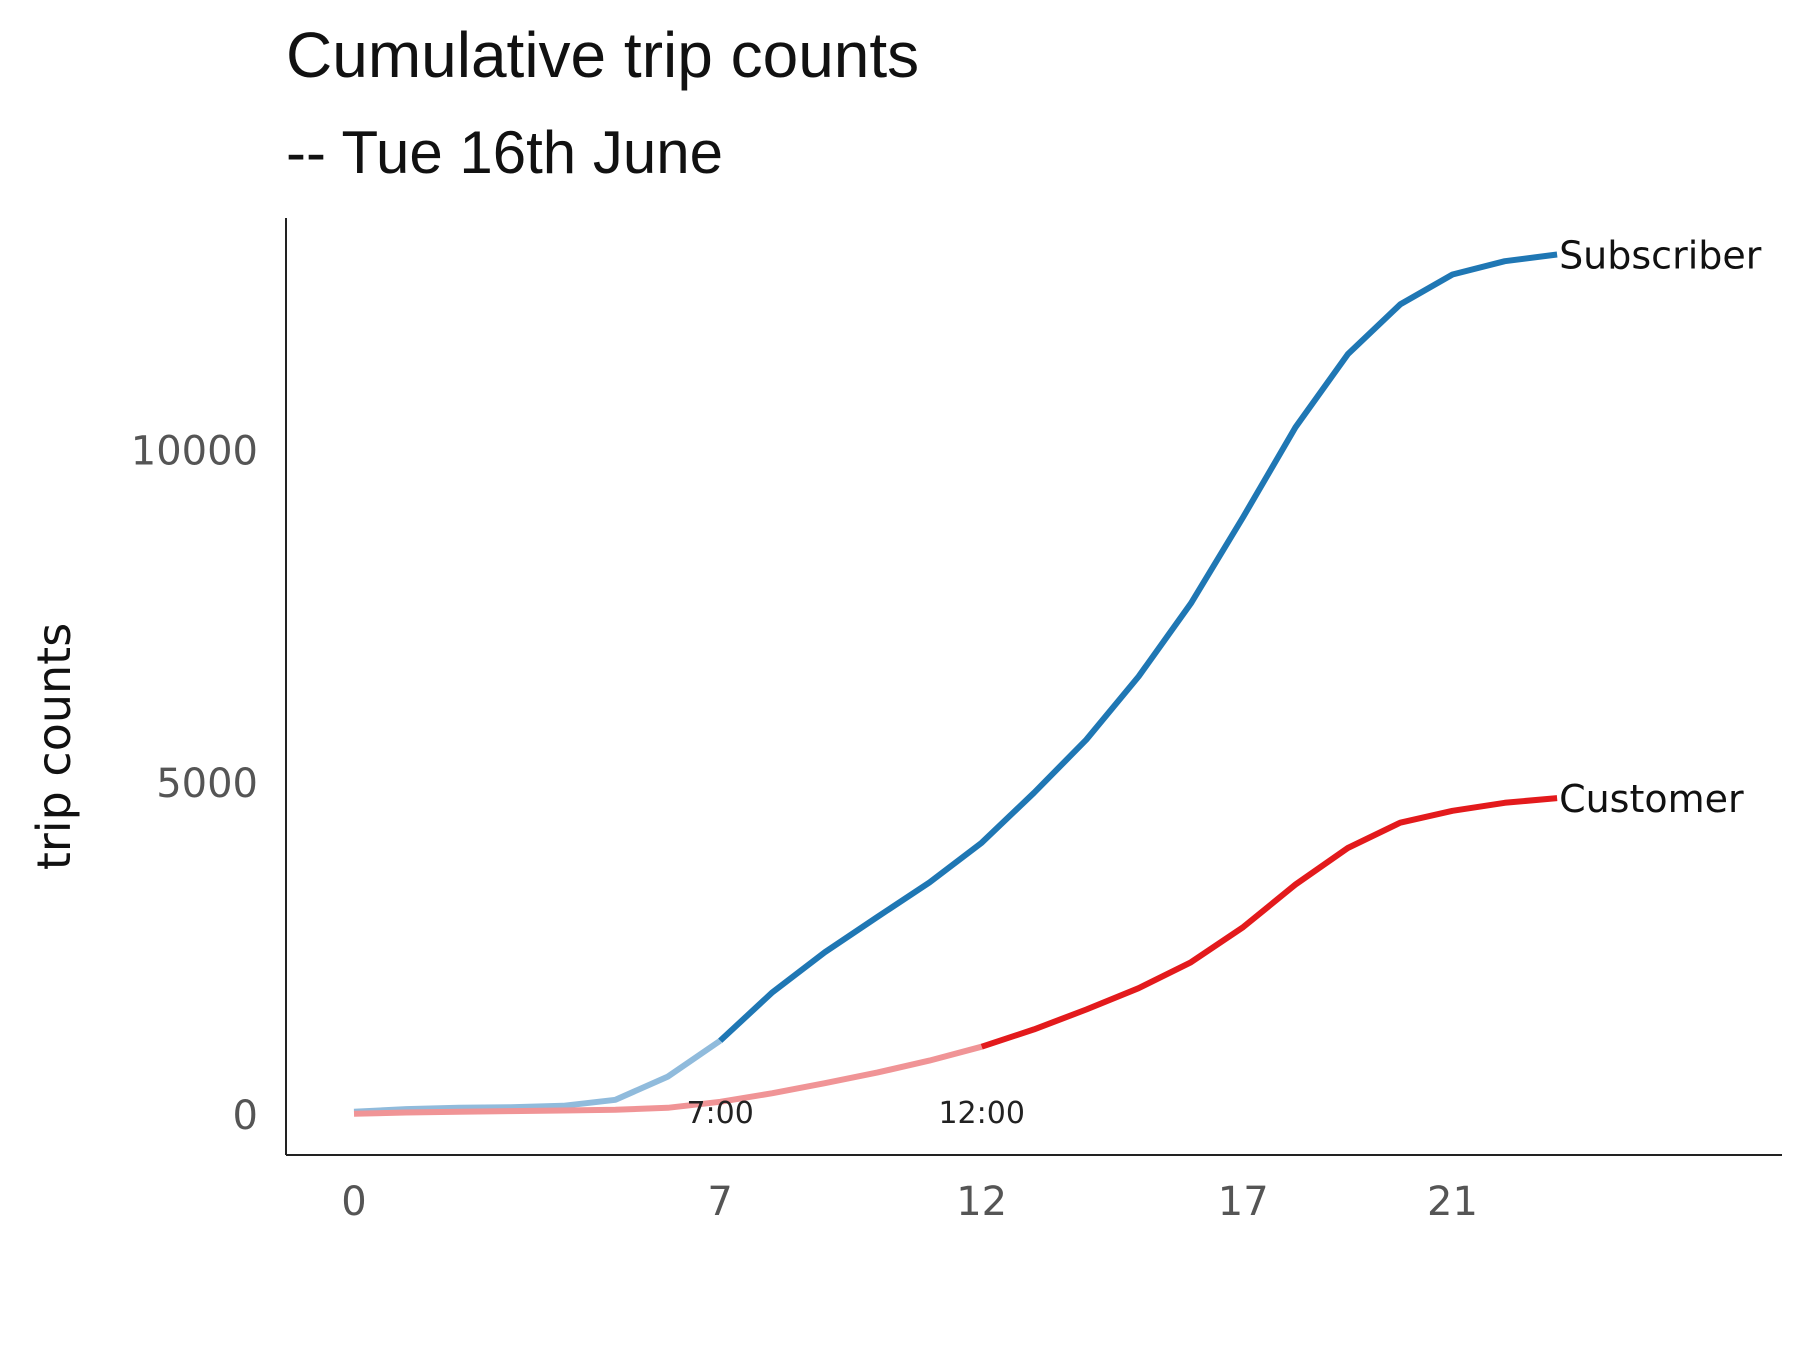 Image resolution: width=1800 pixels, height=1350 pixels. I want to click on x-tick-label: 7, so click(719, 1202).